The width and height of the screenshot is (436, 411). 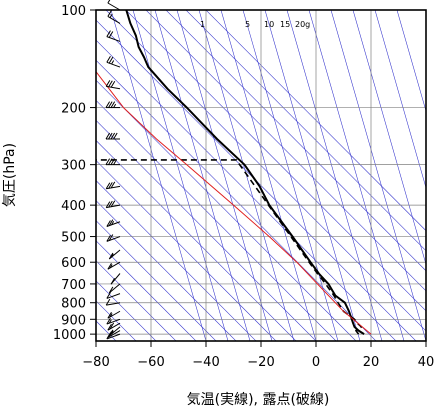 I want to click on mixing-ratio-label: 20g, so click(x=302, y=24).